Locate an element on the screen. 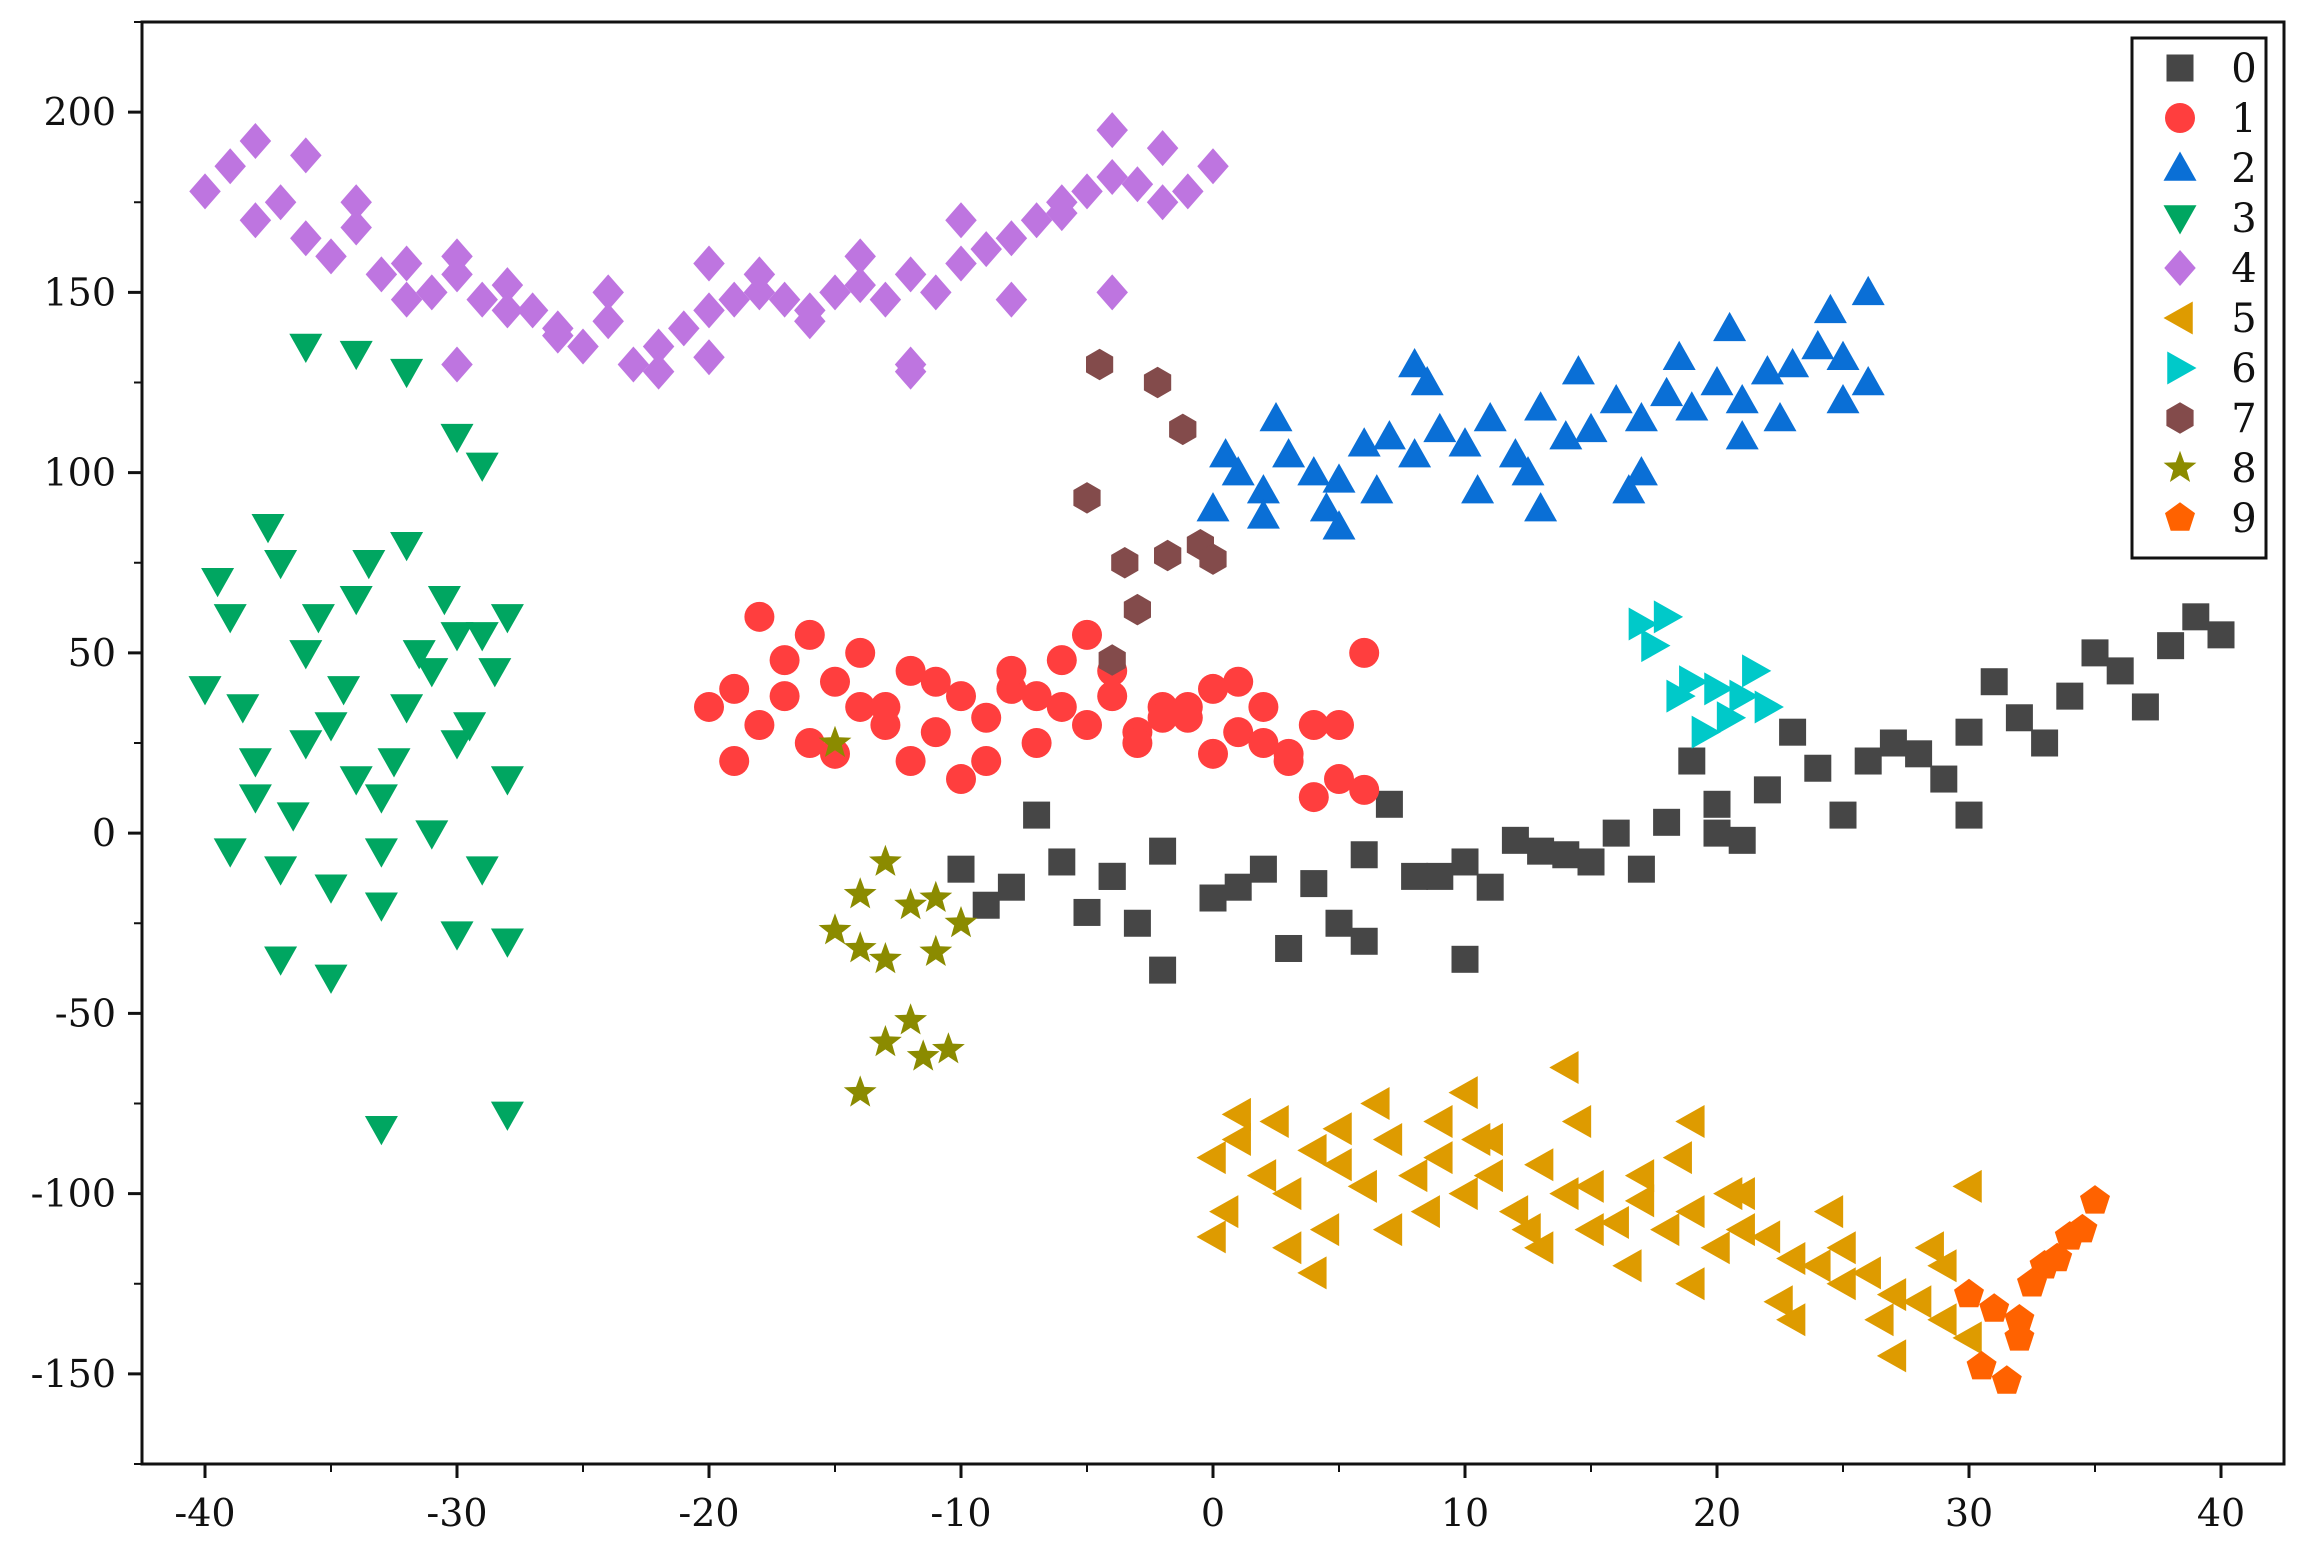  y-tick-label: 100 is located at coordinates (79, 473).